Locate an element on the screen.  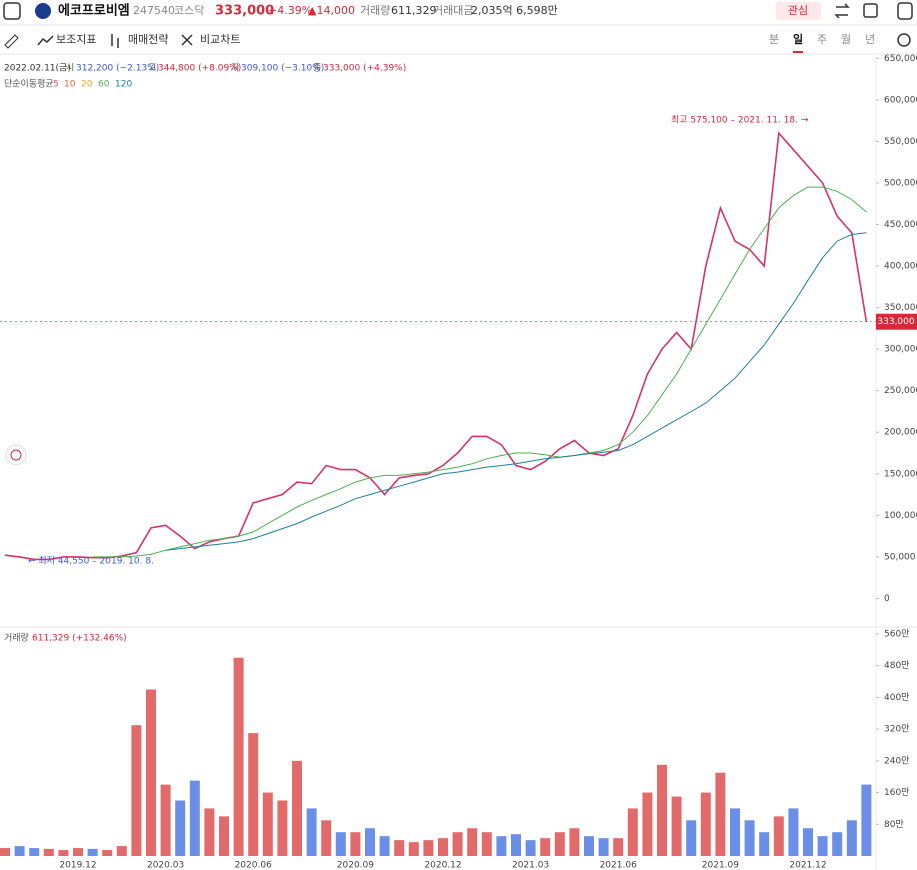
period: 주 is located at coordinates (822, 39).